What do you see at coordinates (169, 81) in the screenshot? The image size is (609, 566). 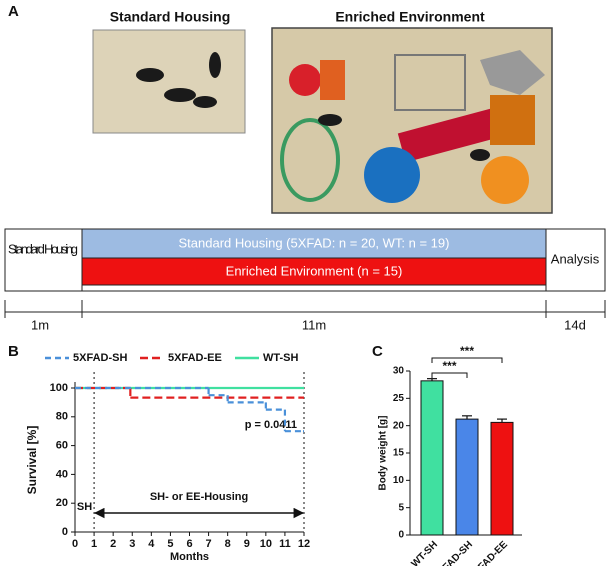 I see `photo-standard` at bounding box center [169, 81].